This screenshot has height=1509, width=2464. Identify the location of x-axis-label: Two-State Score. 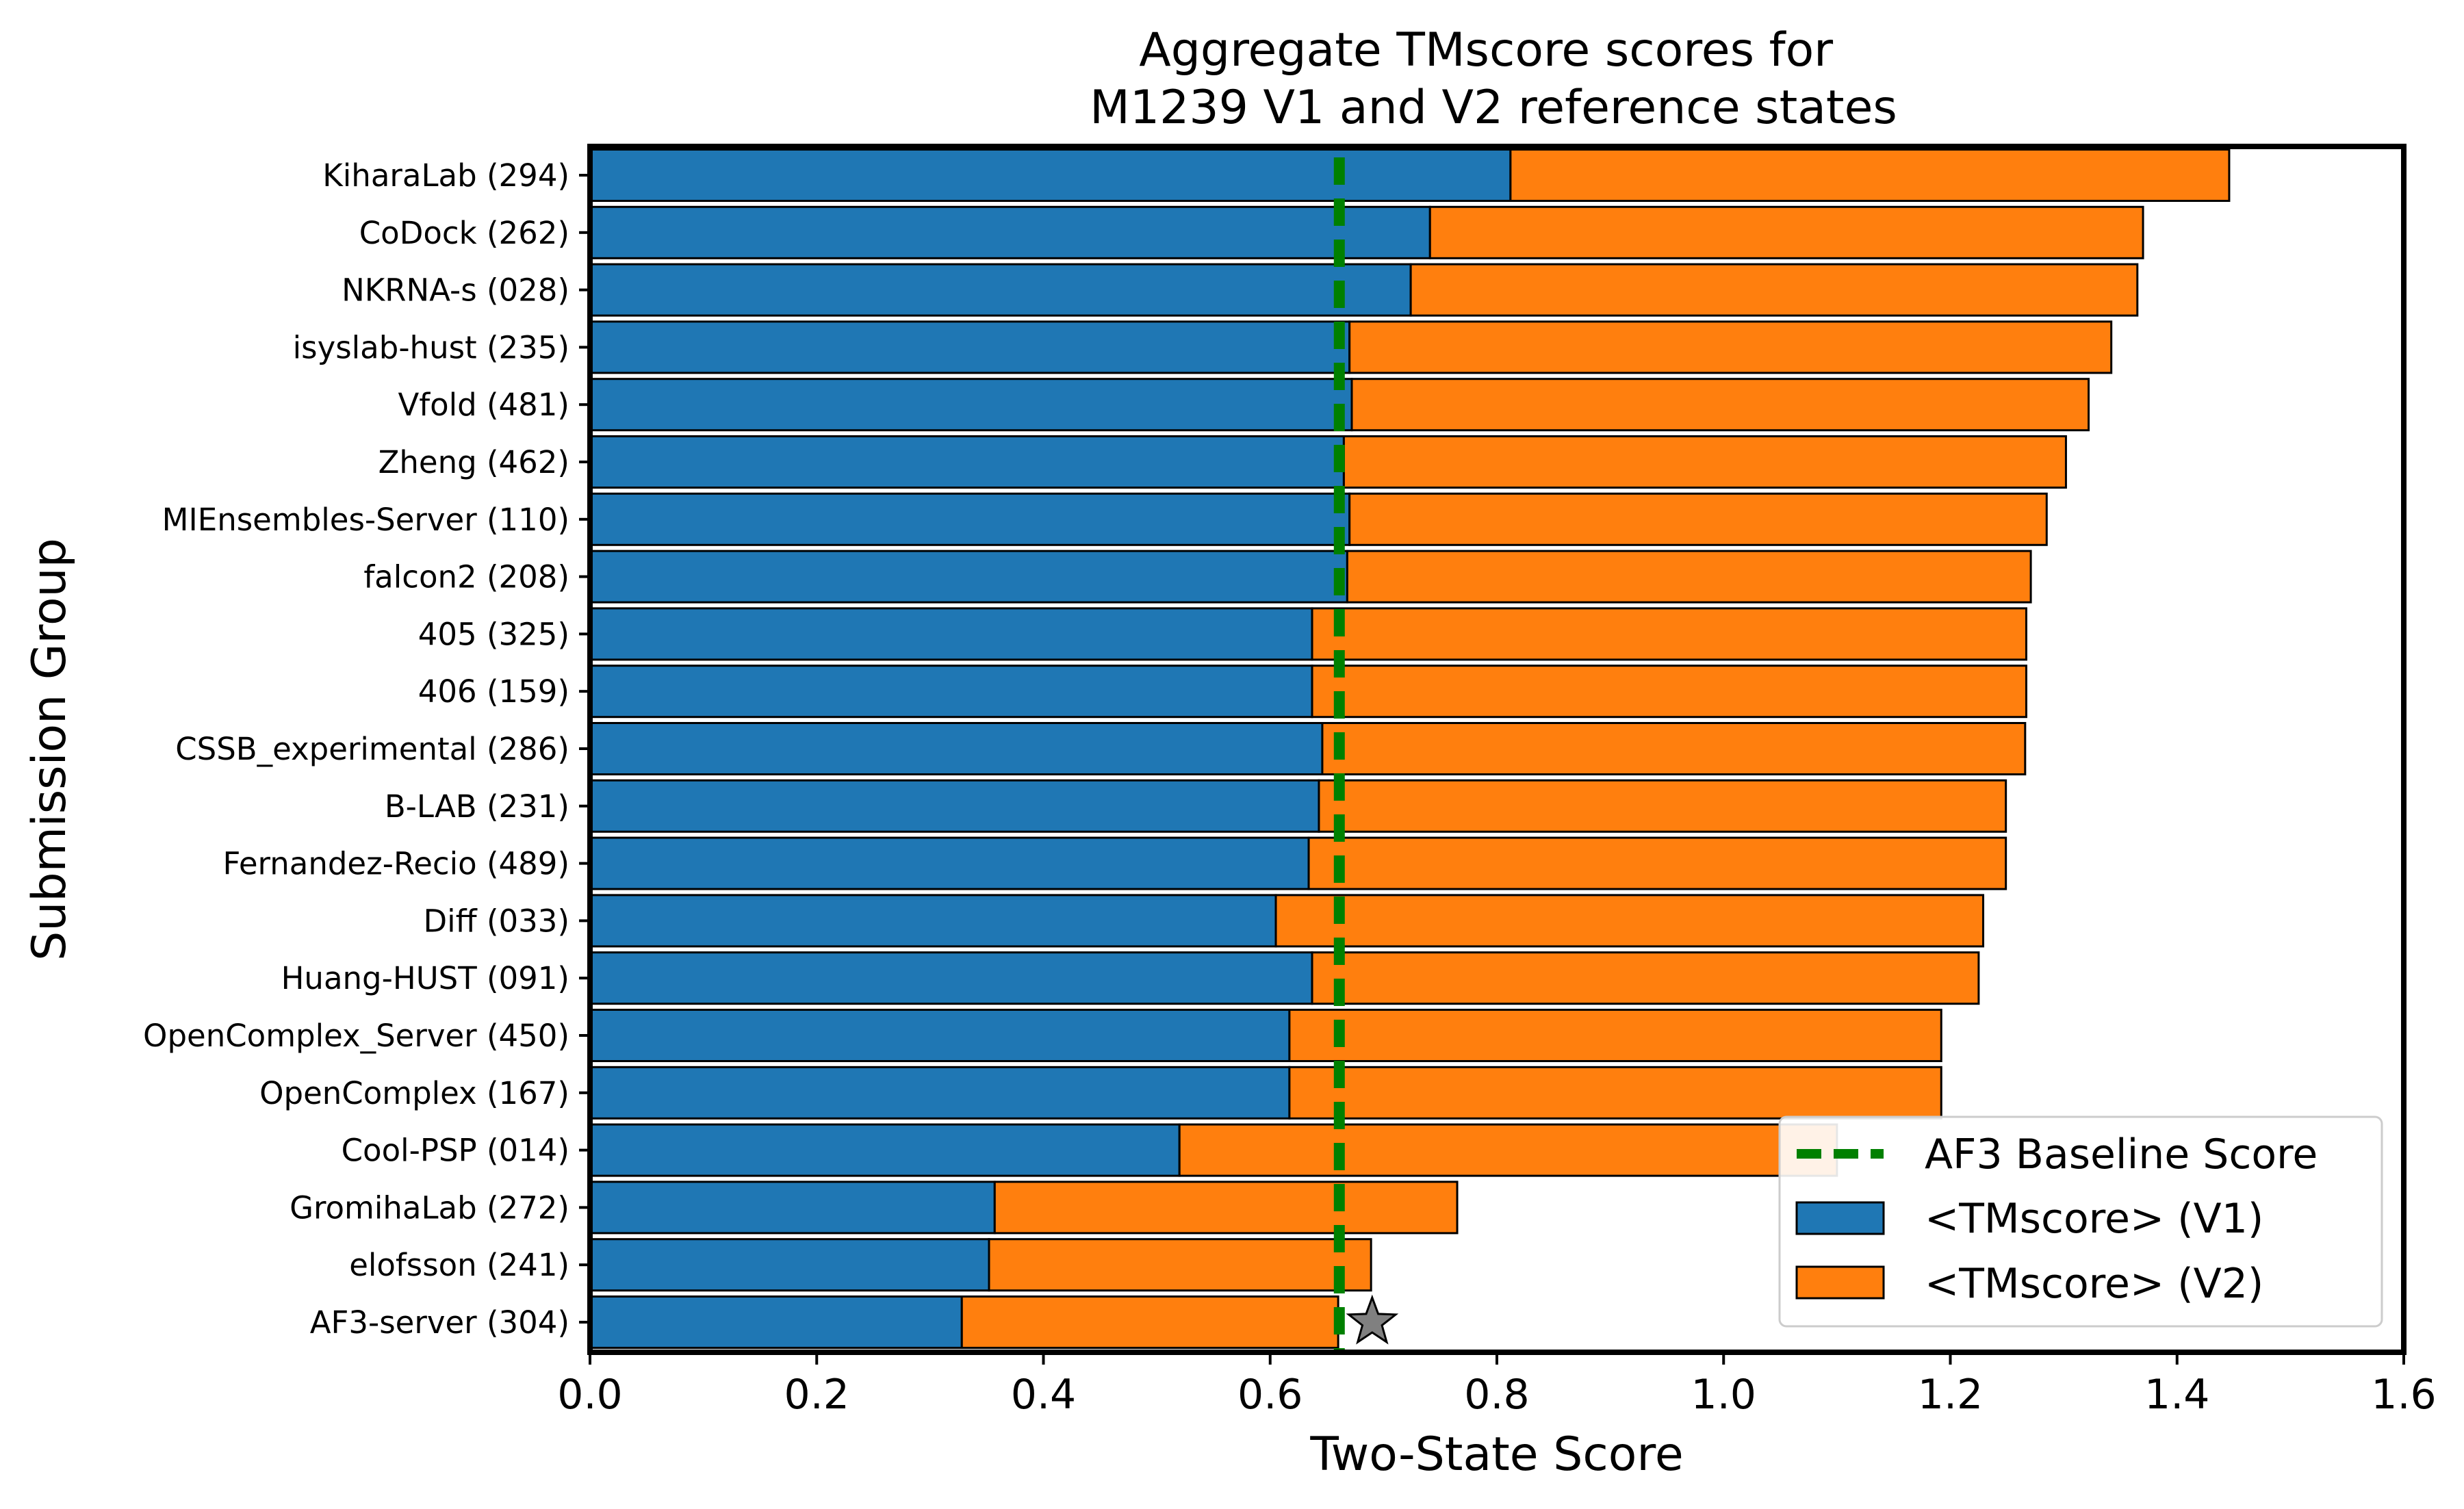
(1496, 1455).